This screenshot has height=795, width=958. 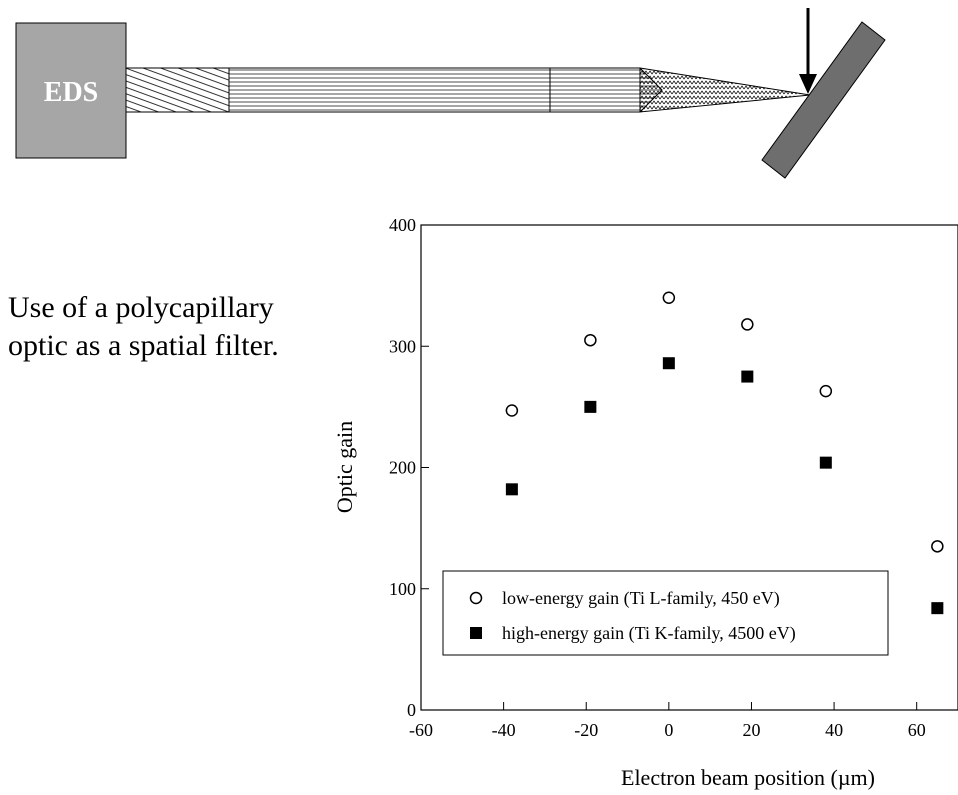 I want to click on y-tick-label: 300, so click(x=402, y=346).